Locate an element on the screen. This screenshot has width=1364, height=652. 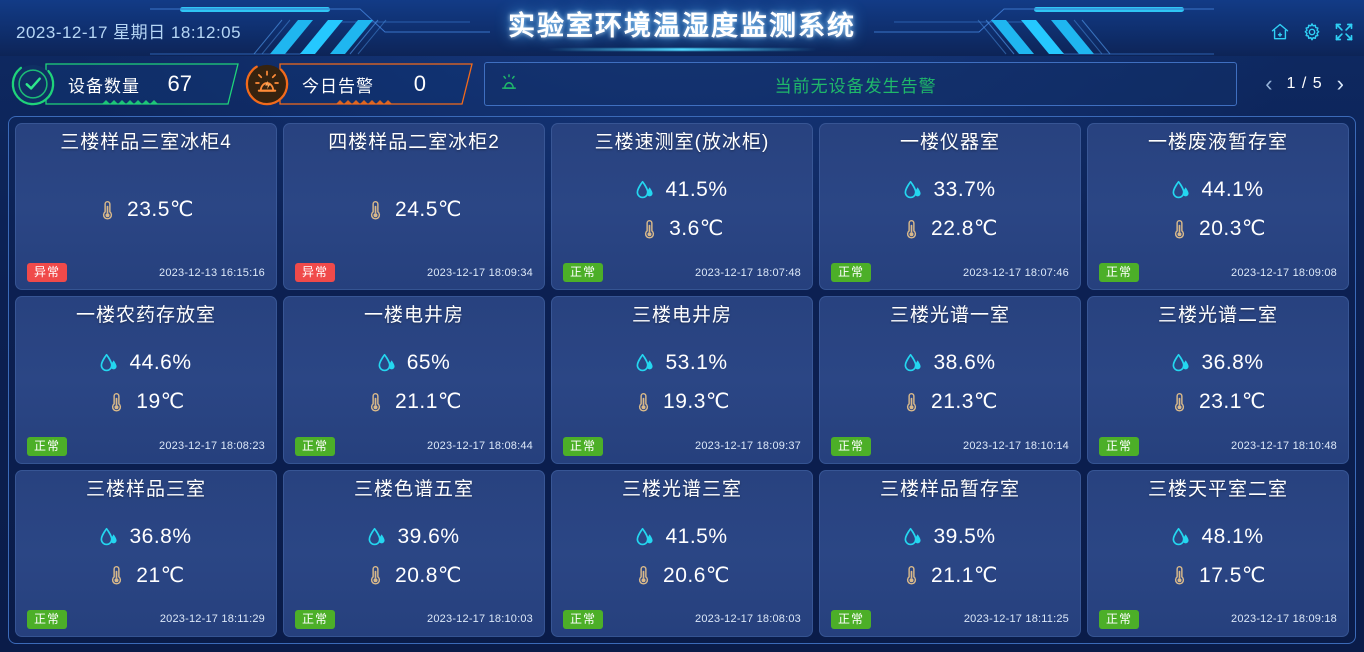
prev-page-button: ‹ is located at coordinates (1269, 83).